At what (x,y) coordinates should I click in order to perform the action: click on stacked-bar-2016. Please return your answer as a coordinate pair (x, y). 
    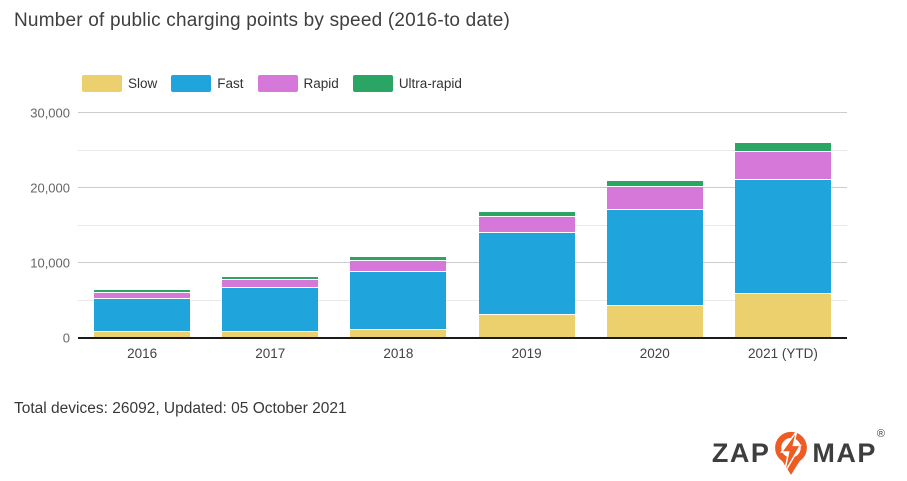
    Looking at the image, I should click on (142, 314).